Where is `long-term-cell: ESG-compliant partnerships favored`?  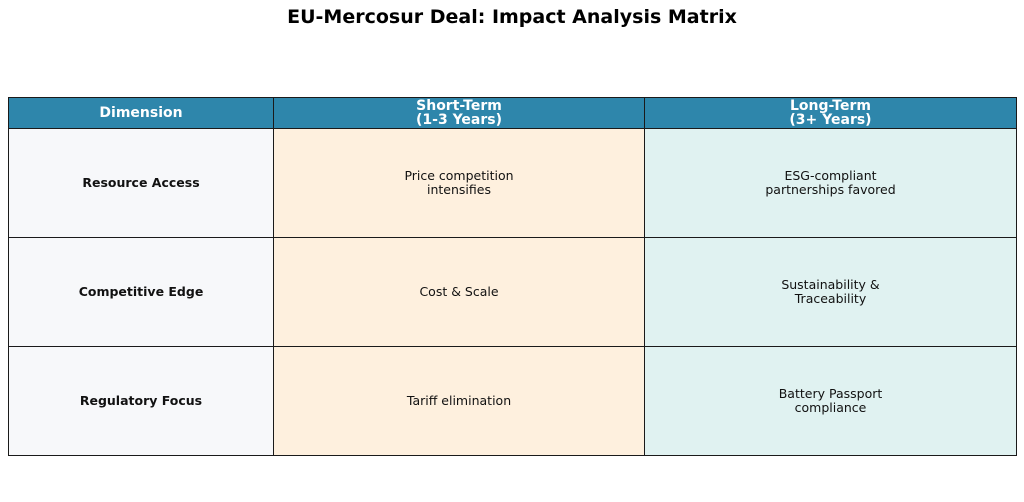 long-term-cell: ESG-compliant partnerships favored is located at coordinates (830, 183).